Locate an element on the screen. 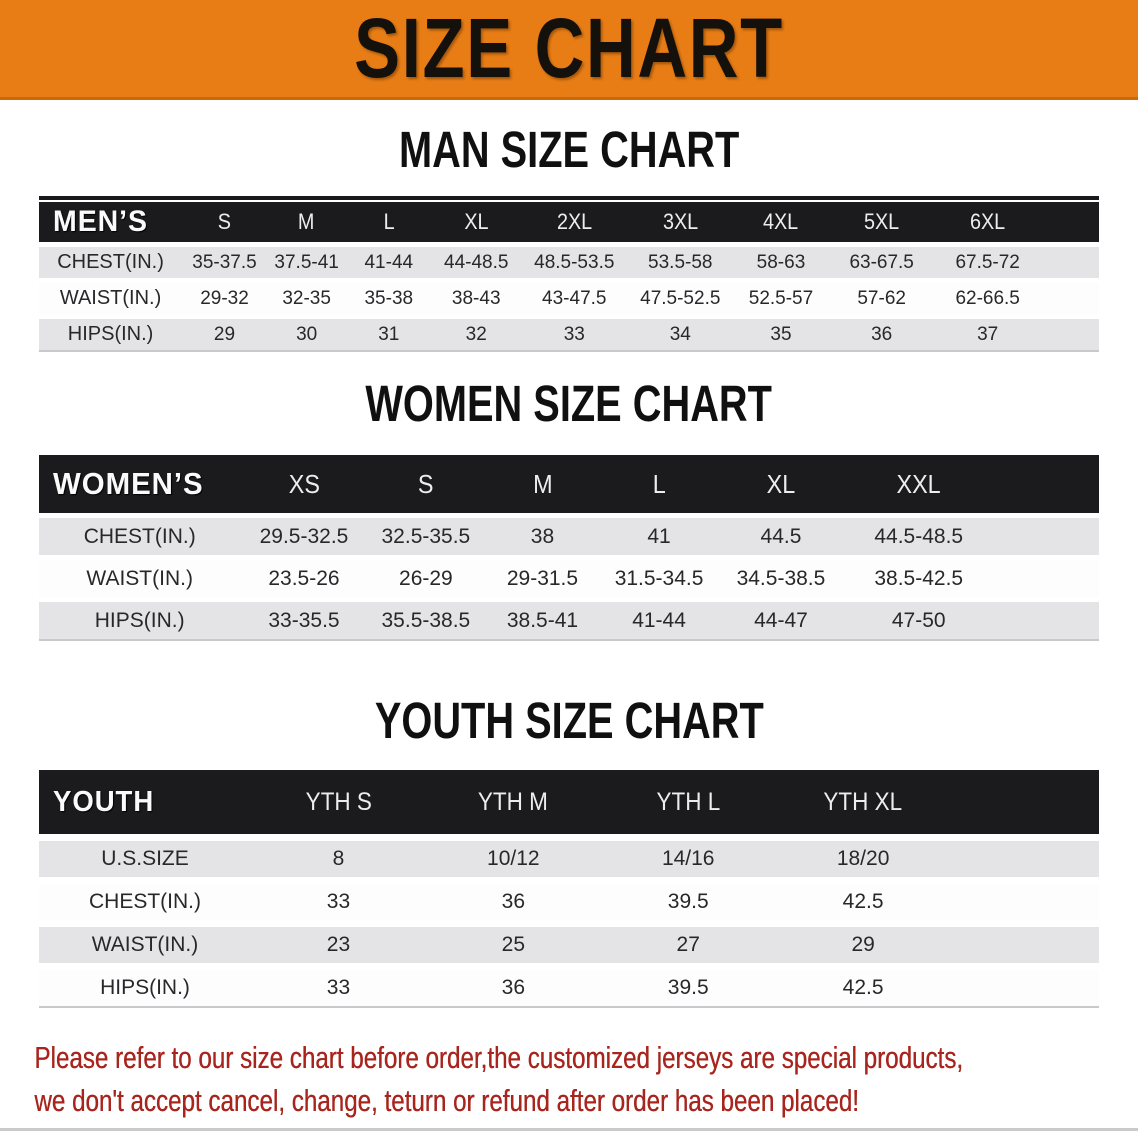 This screenshot has width=1138, height=1132. bottom-divider is located at coordinates (569, 1129).